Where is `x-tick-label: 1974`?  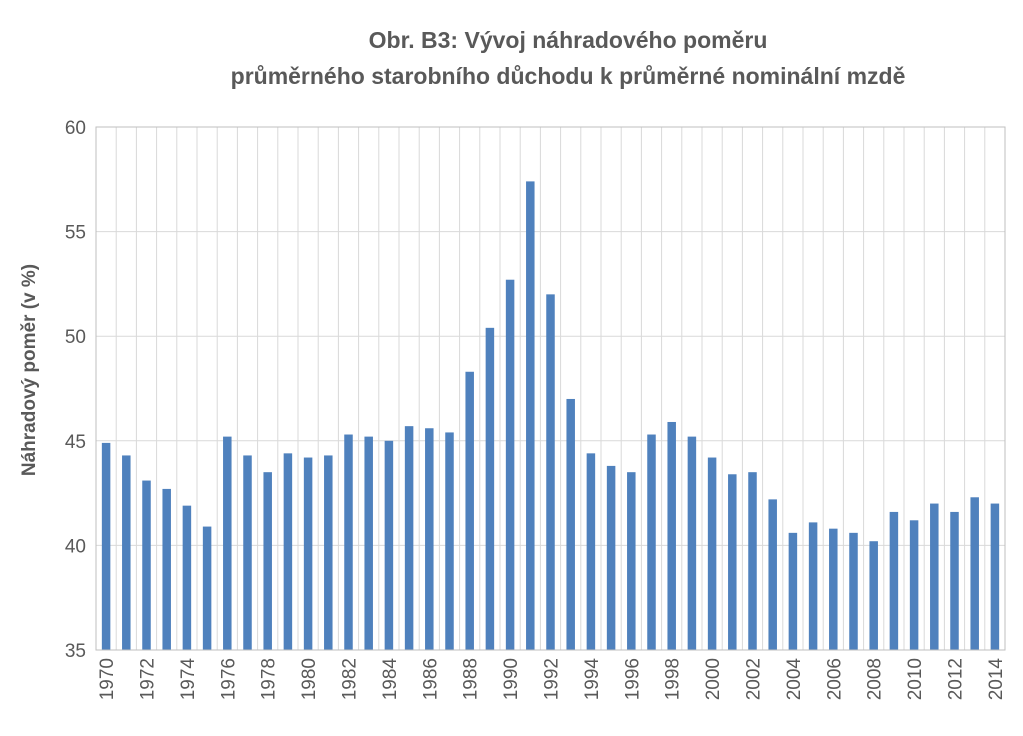
x-tick-label: 1974 is located at coordinates (188, 679).